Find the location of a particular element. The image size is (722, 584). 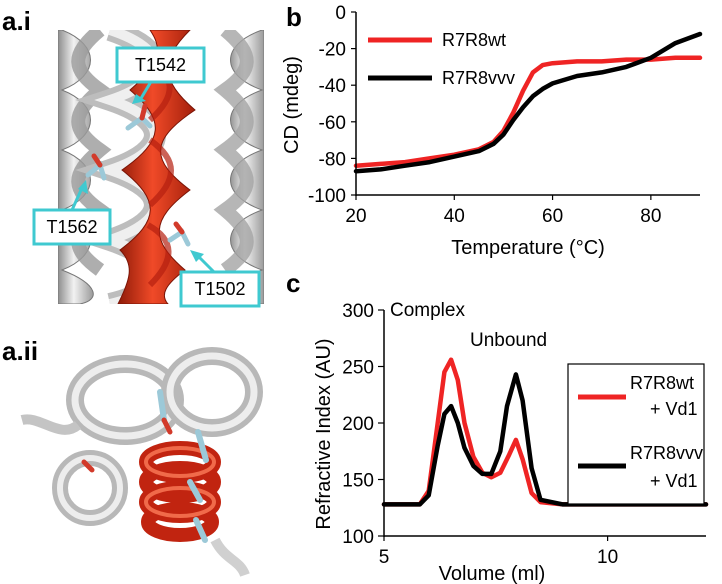

sec-x-tick-label: 5 is located at coordinates (384, 557).